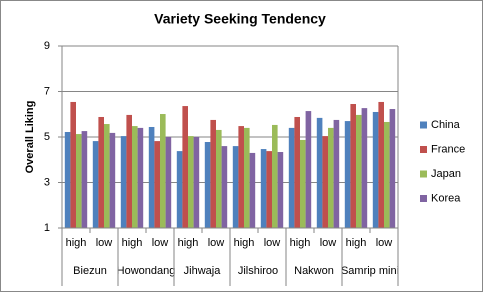 This screenshot has width=483, height=297. Describe the element at coordinates (47, 91) in the screenshot. I see `y-tick-label: 7` at that location.